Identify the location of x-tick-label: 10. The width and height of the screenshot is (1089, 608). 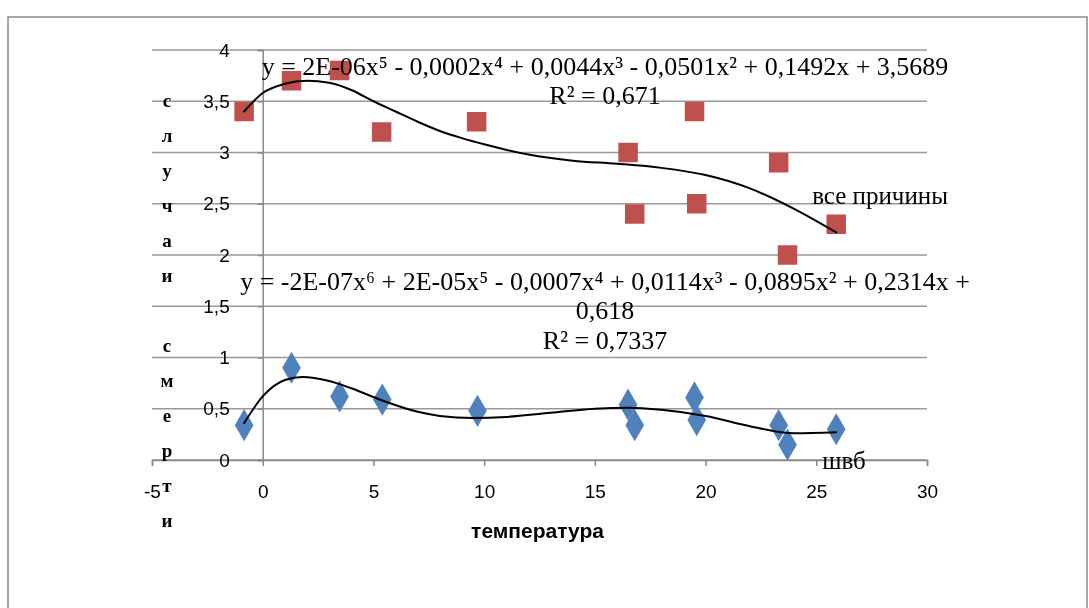
(485, 491).